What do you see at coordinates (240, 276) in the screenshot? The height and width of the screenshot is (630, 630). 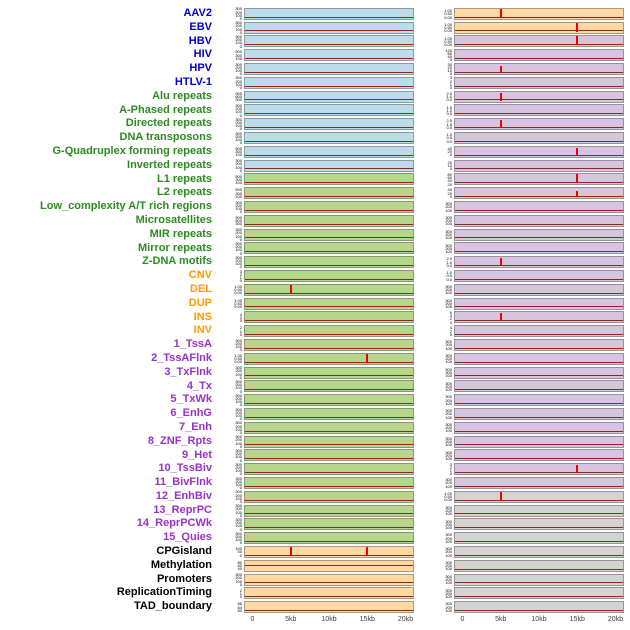 I see `left-y-axis-ticks: 3 2 1 0` at bounding box center [240, 276].